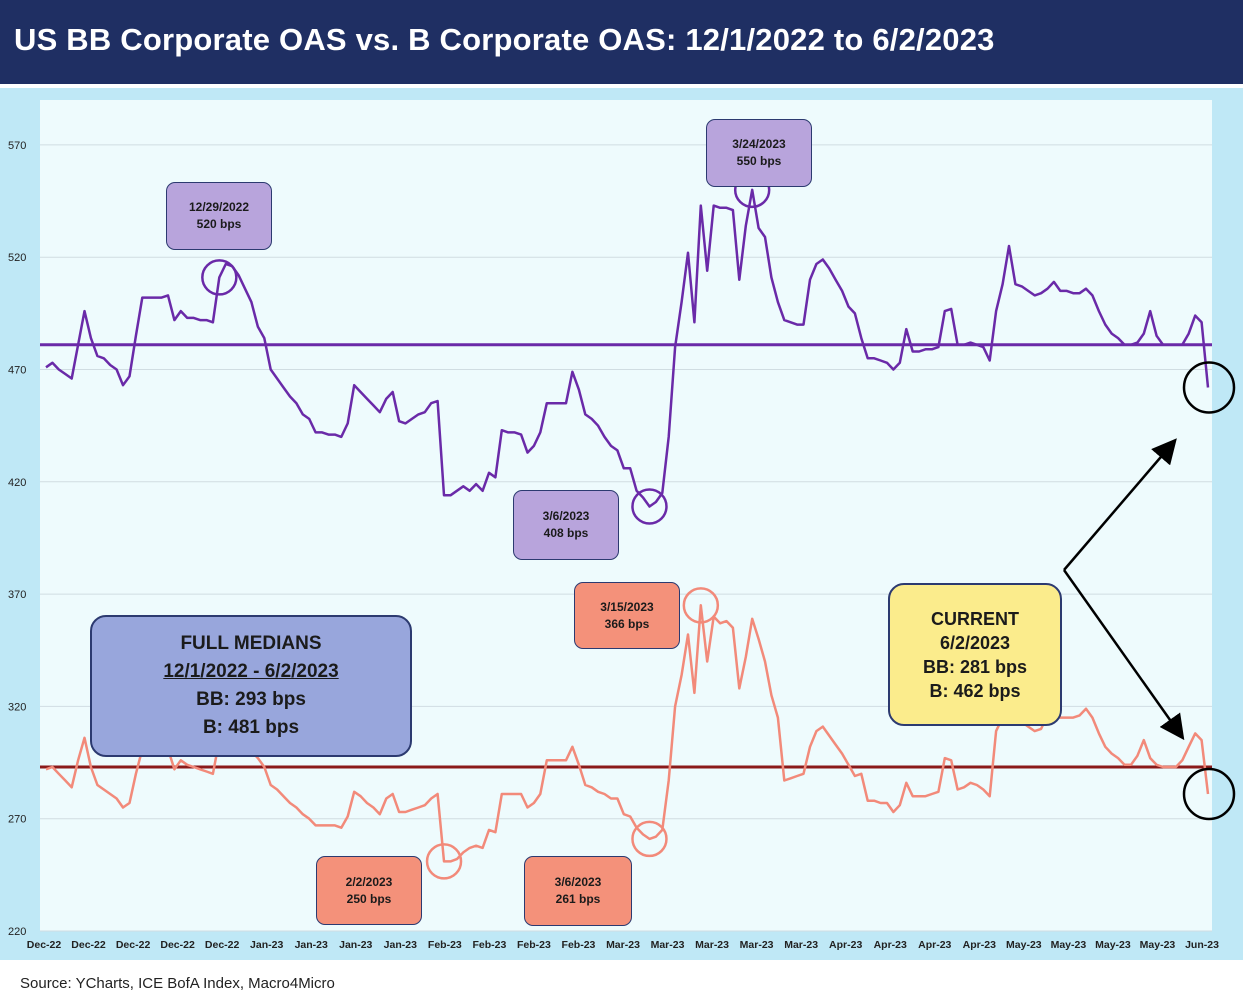 The image size is (1243, 1000). Describe the element at coordinates (17, 595) in the screenshot. I see `y-tick-label: 370` at that location.